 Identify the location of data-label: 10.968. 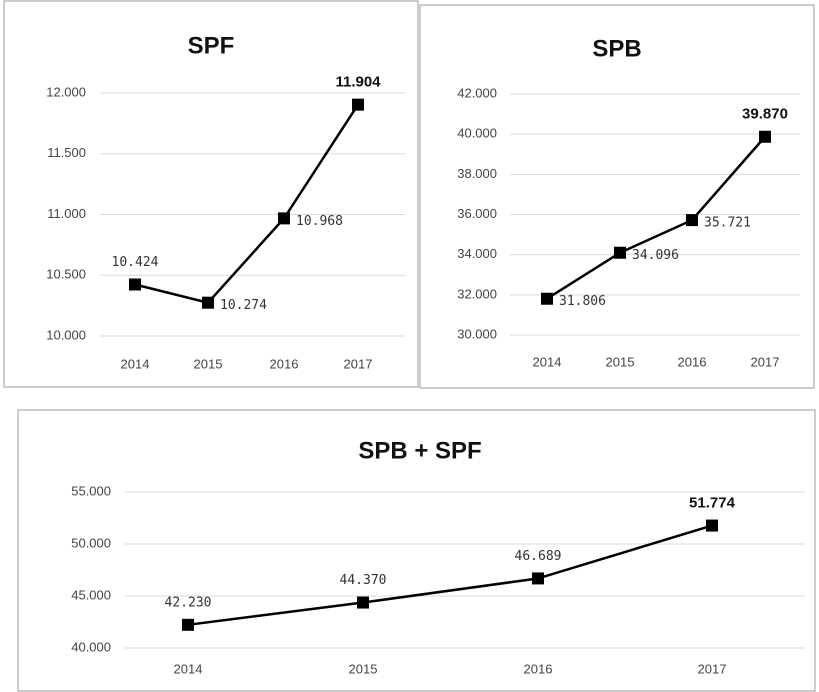
(319, 221).